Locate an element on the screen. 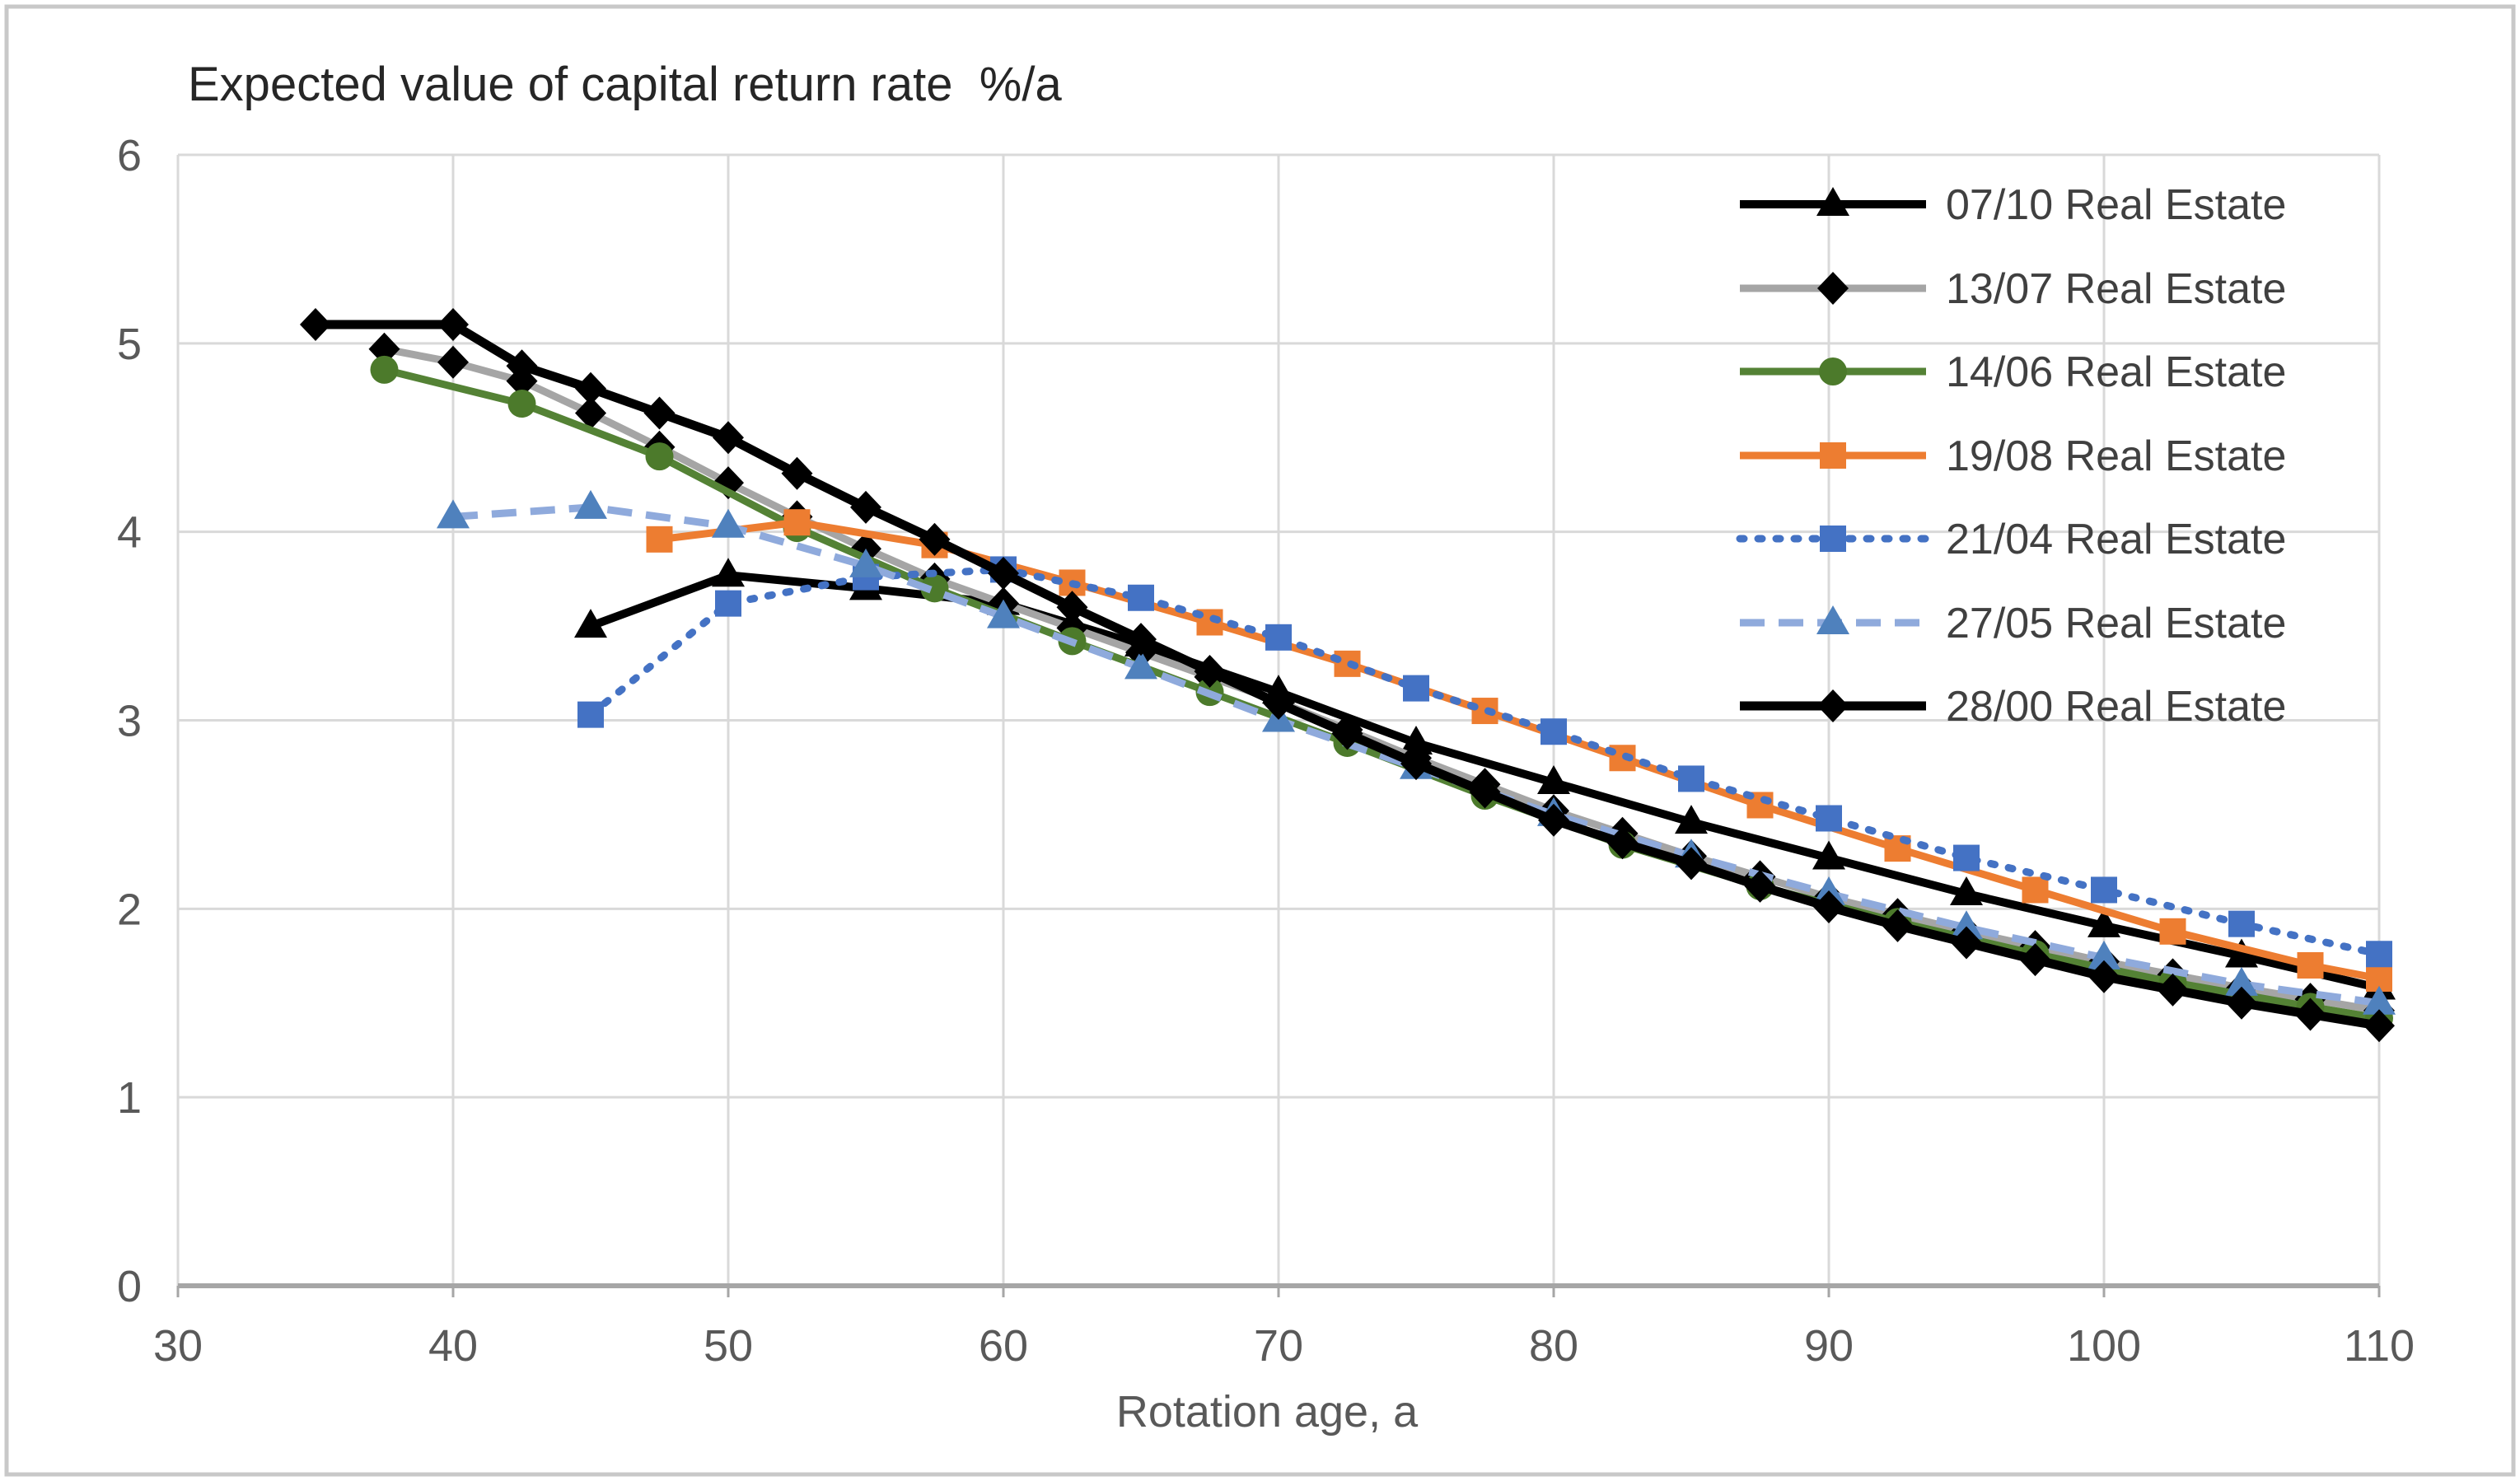 Image resolution: width=2520 pixels, height=1481 pixels. x-tick-label: 60 is located at coordinates (1003, 1346).